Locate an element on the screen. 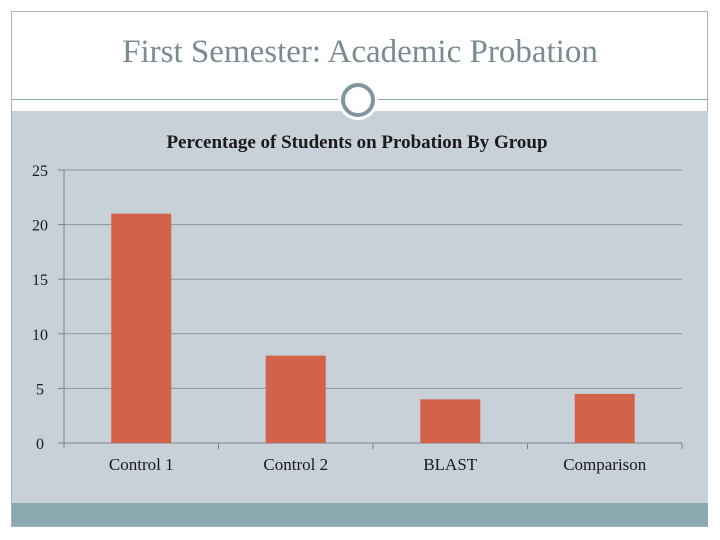 This screenshot has height=540, width=720. y-tick-label: 25 is located at coordinates (40, 171).